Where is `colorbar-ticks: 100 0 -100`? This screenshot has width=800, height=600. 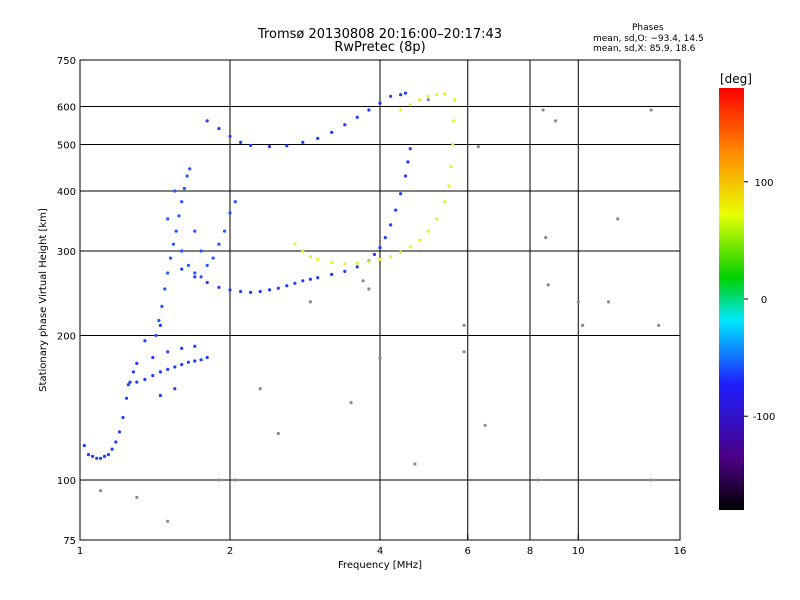
colorbar-ticks: 100 0 -100 is located at coordinates (759, 300).